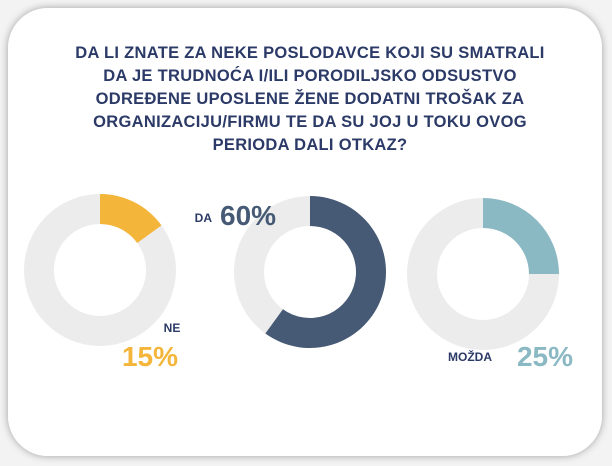 This screenshot has height=466, width=612. Describe the element at coordinates (310, 98) in the screenshot. I see `title-line: ODREĐENE UPOSLENE ŽENE DODATNI TROŠAK ZA` at that location.